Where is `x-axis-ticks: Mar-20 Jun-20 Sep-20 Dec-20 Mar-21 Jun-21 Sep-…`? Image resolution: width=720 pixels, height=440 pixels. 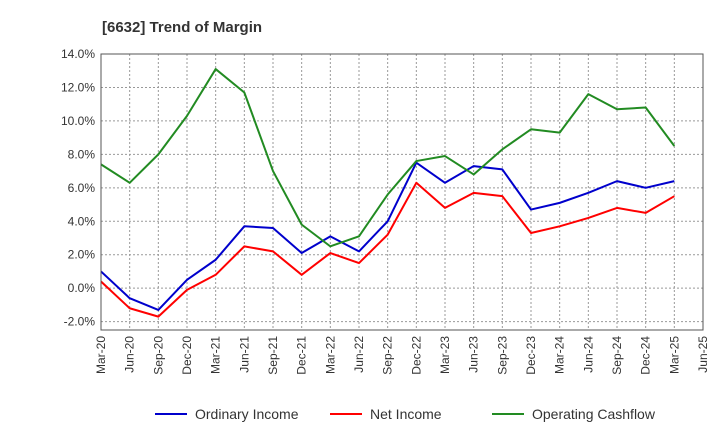 x-axis-ticks: Mar-20 Jun-20 Sep-20 Dec-20 Mar-21 Jun-21 Sep-… is located at coordinates (402, 355).